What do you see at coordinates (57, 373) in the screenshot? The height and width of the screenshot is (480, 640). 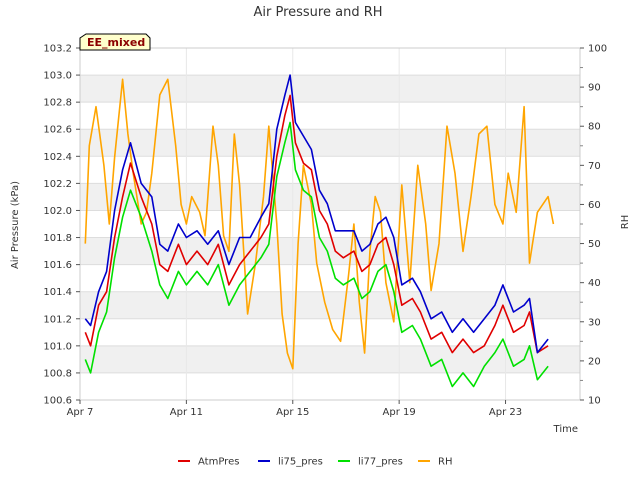 I see `y-tick-label: 100.8` at bounding box center [57, 373].